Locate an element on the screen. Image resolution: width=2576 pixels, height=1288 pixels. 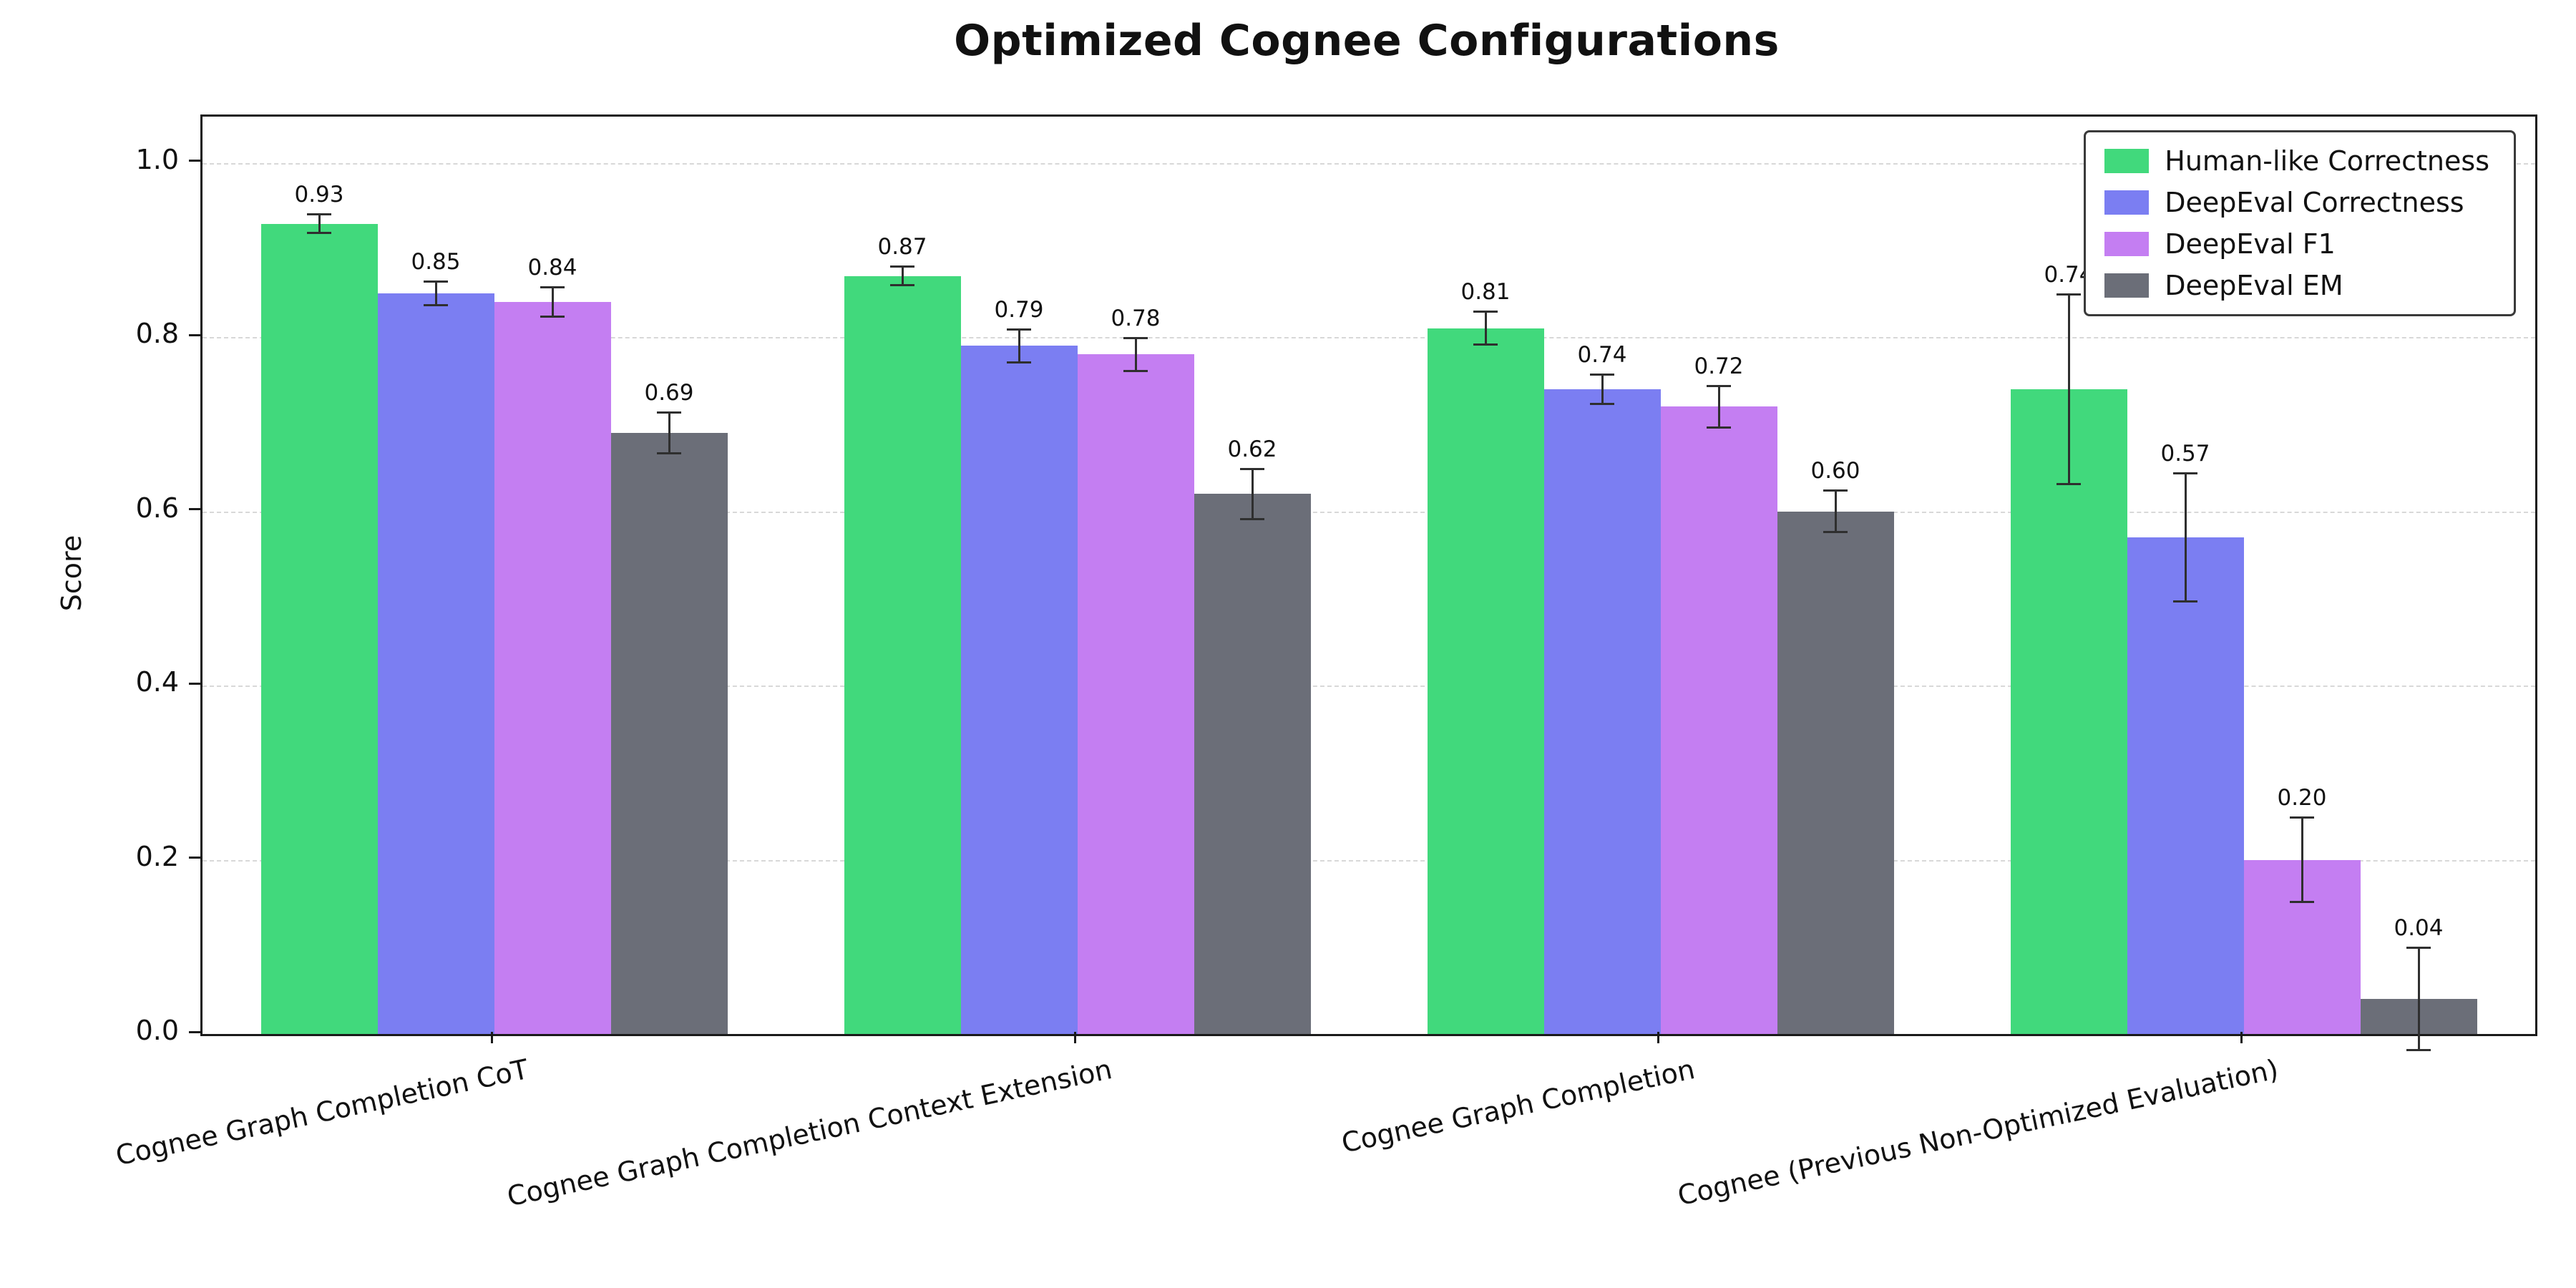
legend-item: Human-like Correctness is located at coordinates (2296, 161).